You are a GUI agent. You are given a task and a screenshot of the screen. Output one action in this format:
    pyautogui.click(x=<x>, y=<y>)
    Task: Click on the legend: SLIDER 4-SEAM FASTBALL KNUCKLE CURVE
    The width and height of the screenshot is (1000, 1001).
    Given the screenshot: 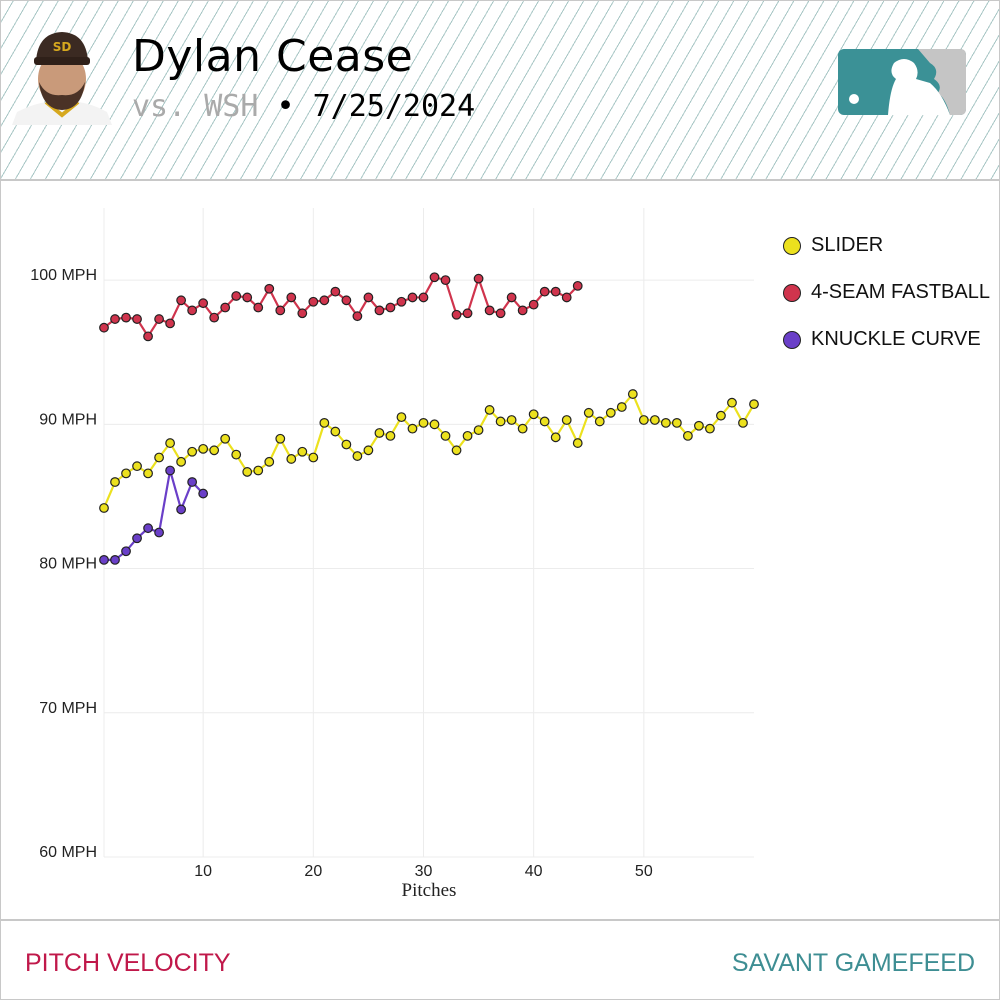 What is the action you would take?
    pyautogui.click(x=886, y=292)
    